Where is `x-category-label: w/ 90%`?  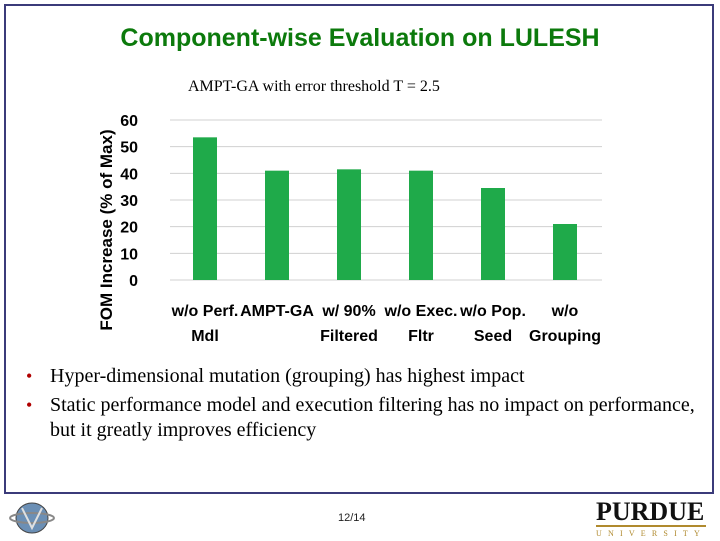
x-category-label: w/ 90% is located at coordinates (348, 311).